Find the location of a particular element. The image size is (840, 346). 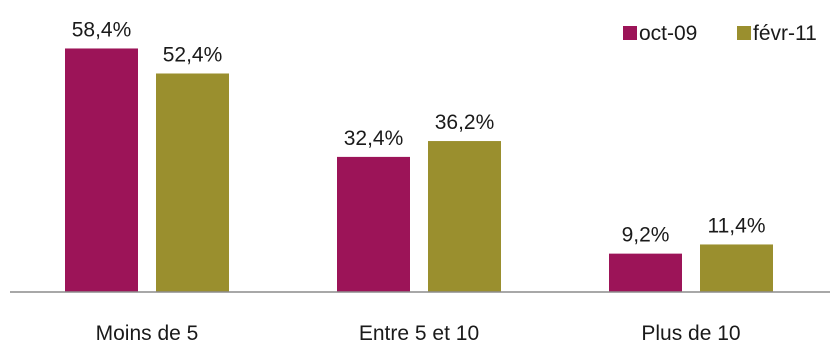

category-label-2: Plus de 10 is located at coordinates (690, 333).